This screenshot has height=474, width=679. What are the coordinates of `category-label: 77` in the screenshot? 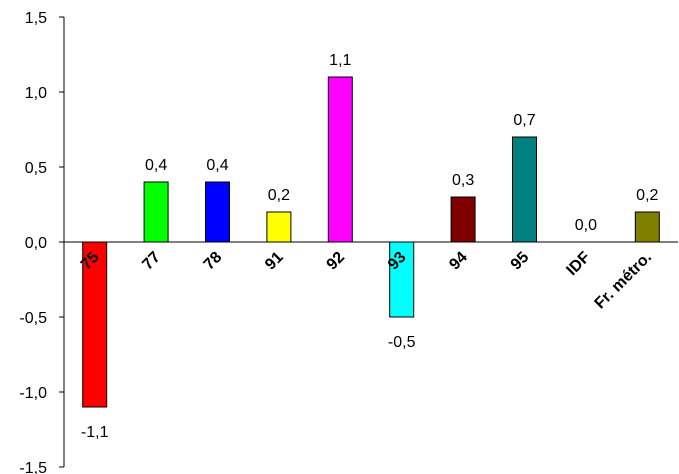 It's located at (151, 261).